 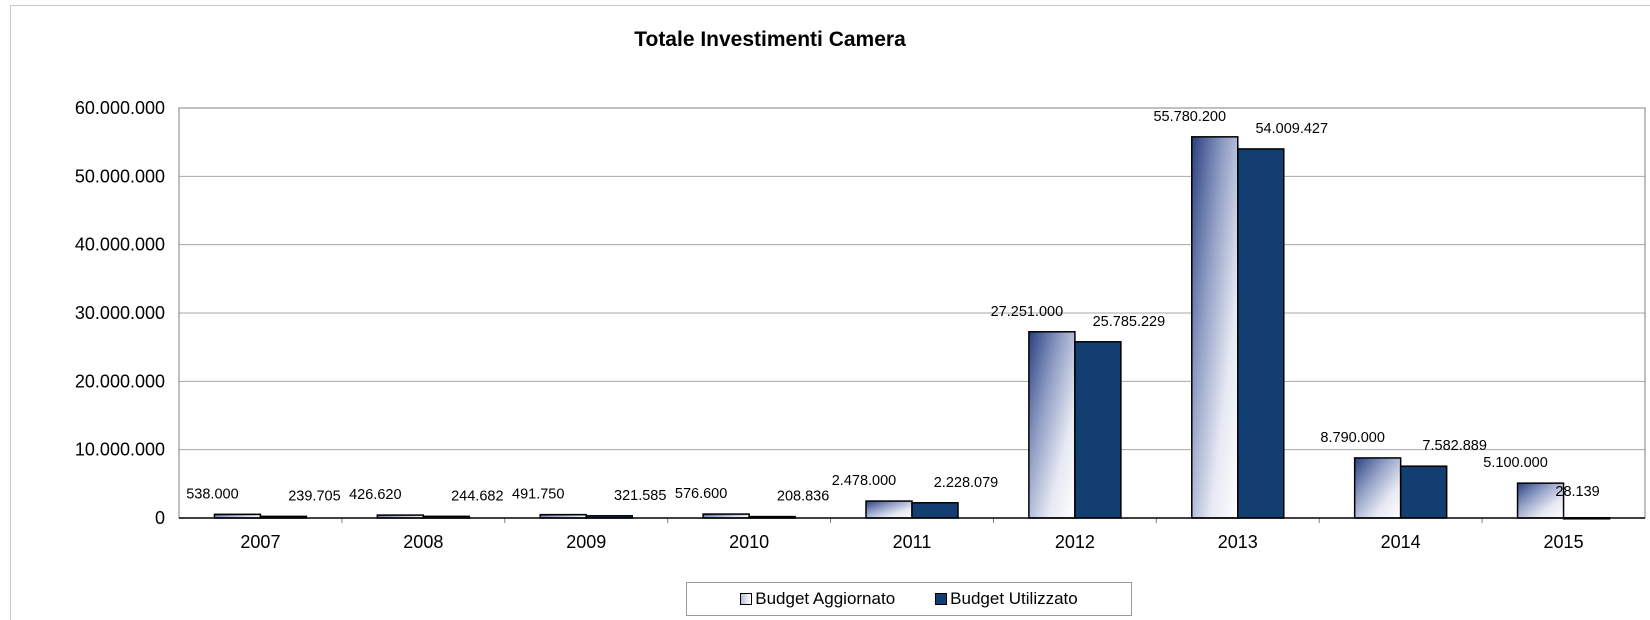 What do you see at coordinates (1564, 542) in the screenshot?
I see `x-tick-label: 2015` at bounding box center [1564, 542].